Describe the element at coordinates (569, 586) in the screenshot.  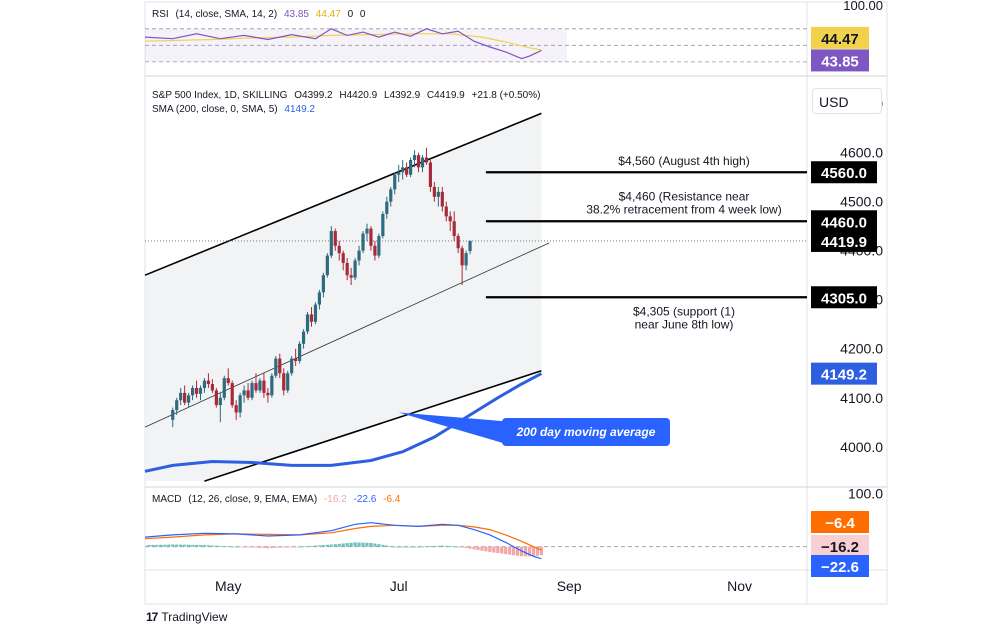
I see `time-tick-label: Sep` at that location.